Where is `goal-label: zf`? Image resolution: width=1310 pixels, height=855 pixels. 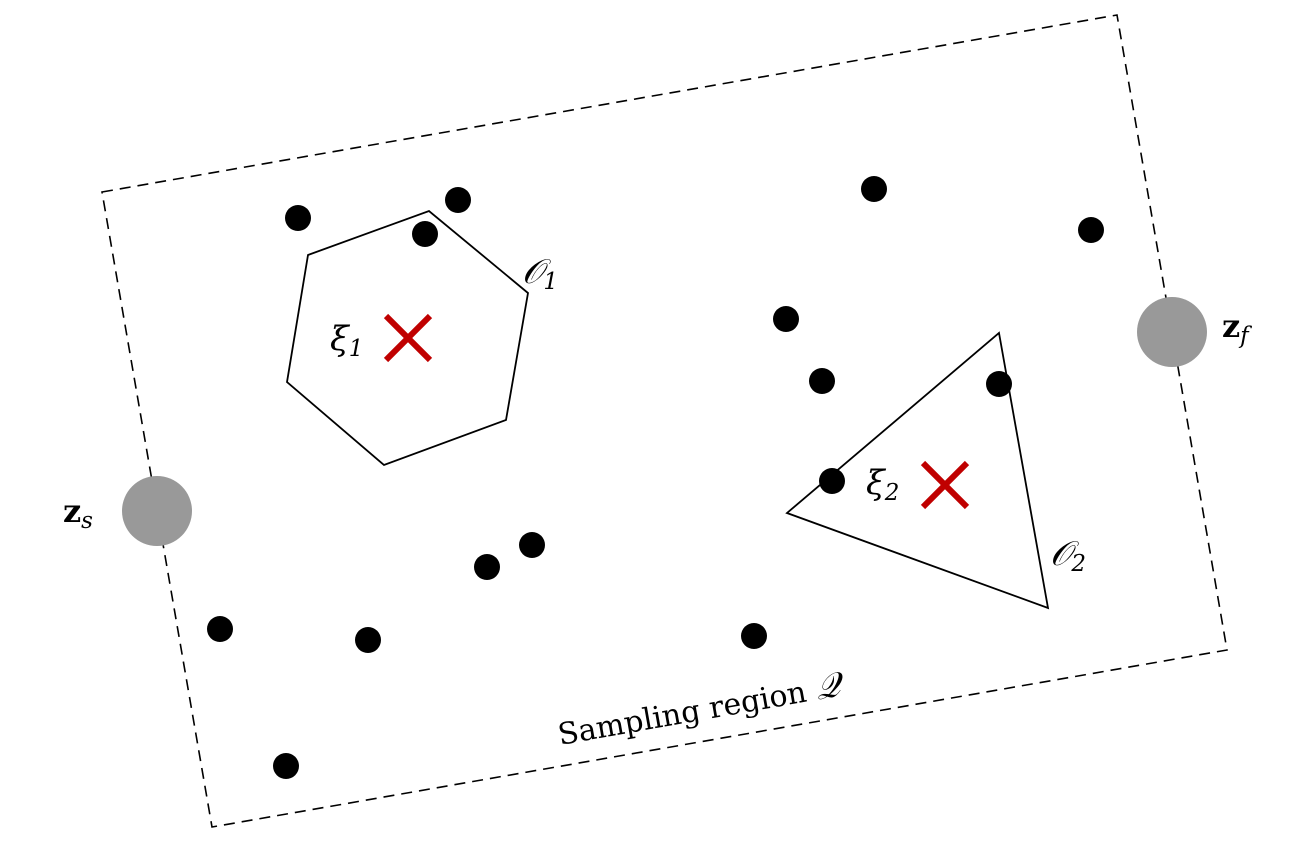
goal-label: zf is located at coordinates (1237, 328).